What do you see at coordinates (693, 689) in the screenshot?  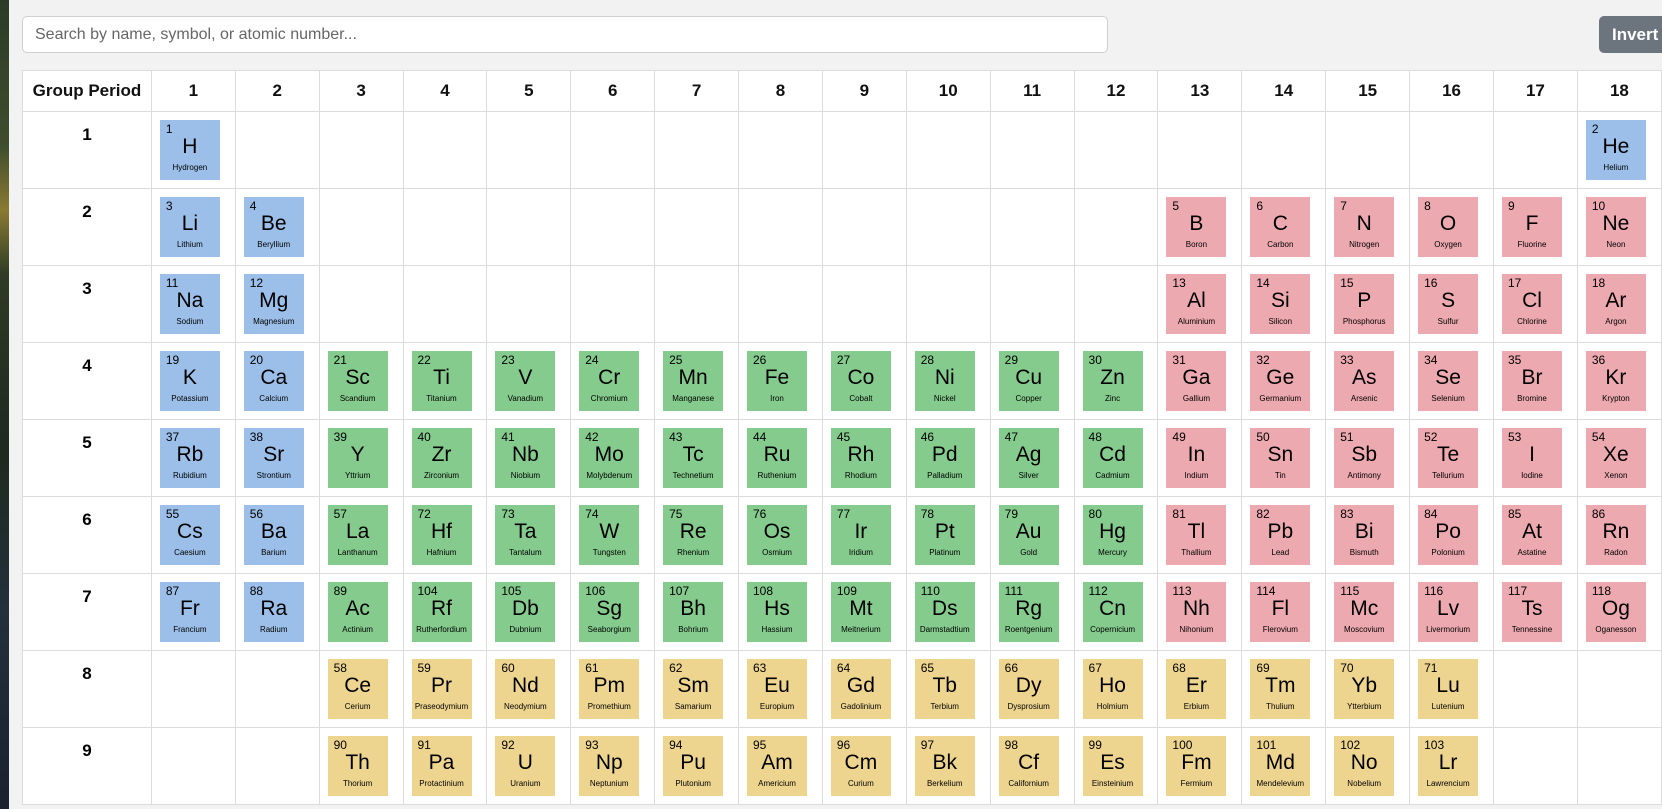 I see `element-tile: 62 Sm Samarium` at bounding box center [693, 689].